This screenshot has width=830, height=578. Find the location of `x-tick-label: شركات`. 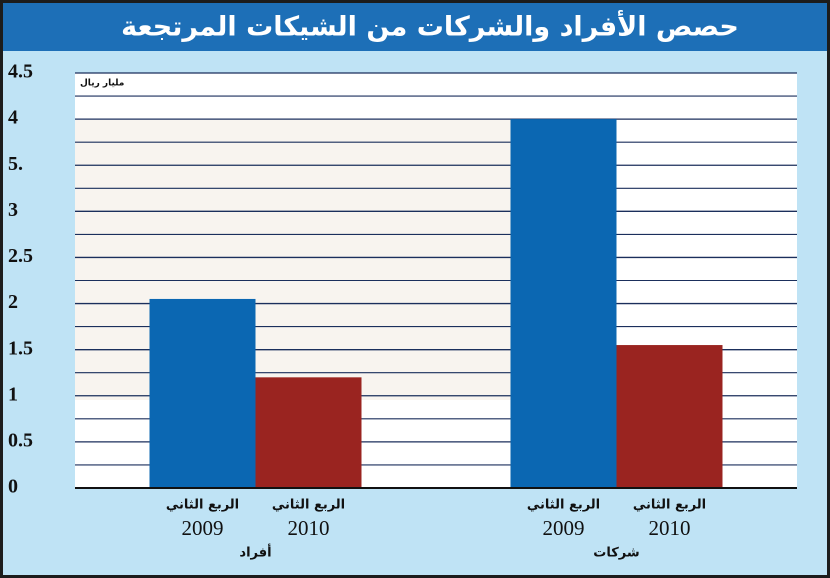

x-tick-label: شركات is located at coordinates (616, 553).